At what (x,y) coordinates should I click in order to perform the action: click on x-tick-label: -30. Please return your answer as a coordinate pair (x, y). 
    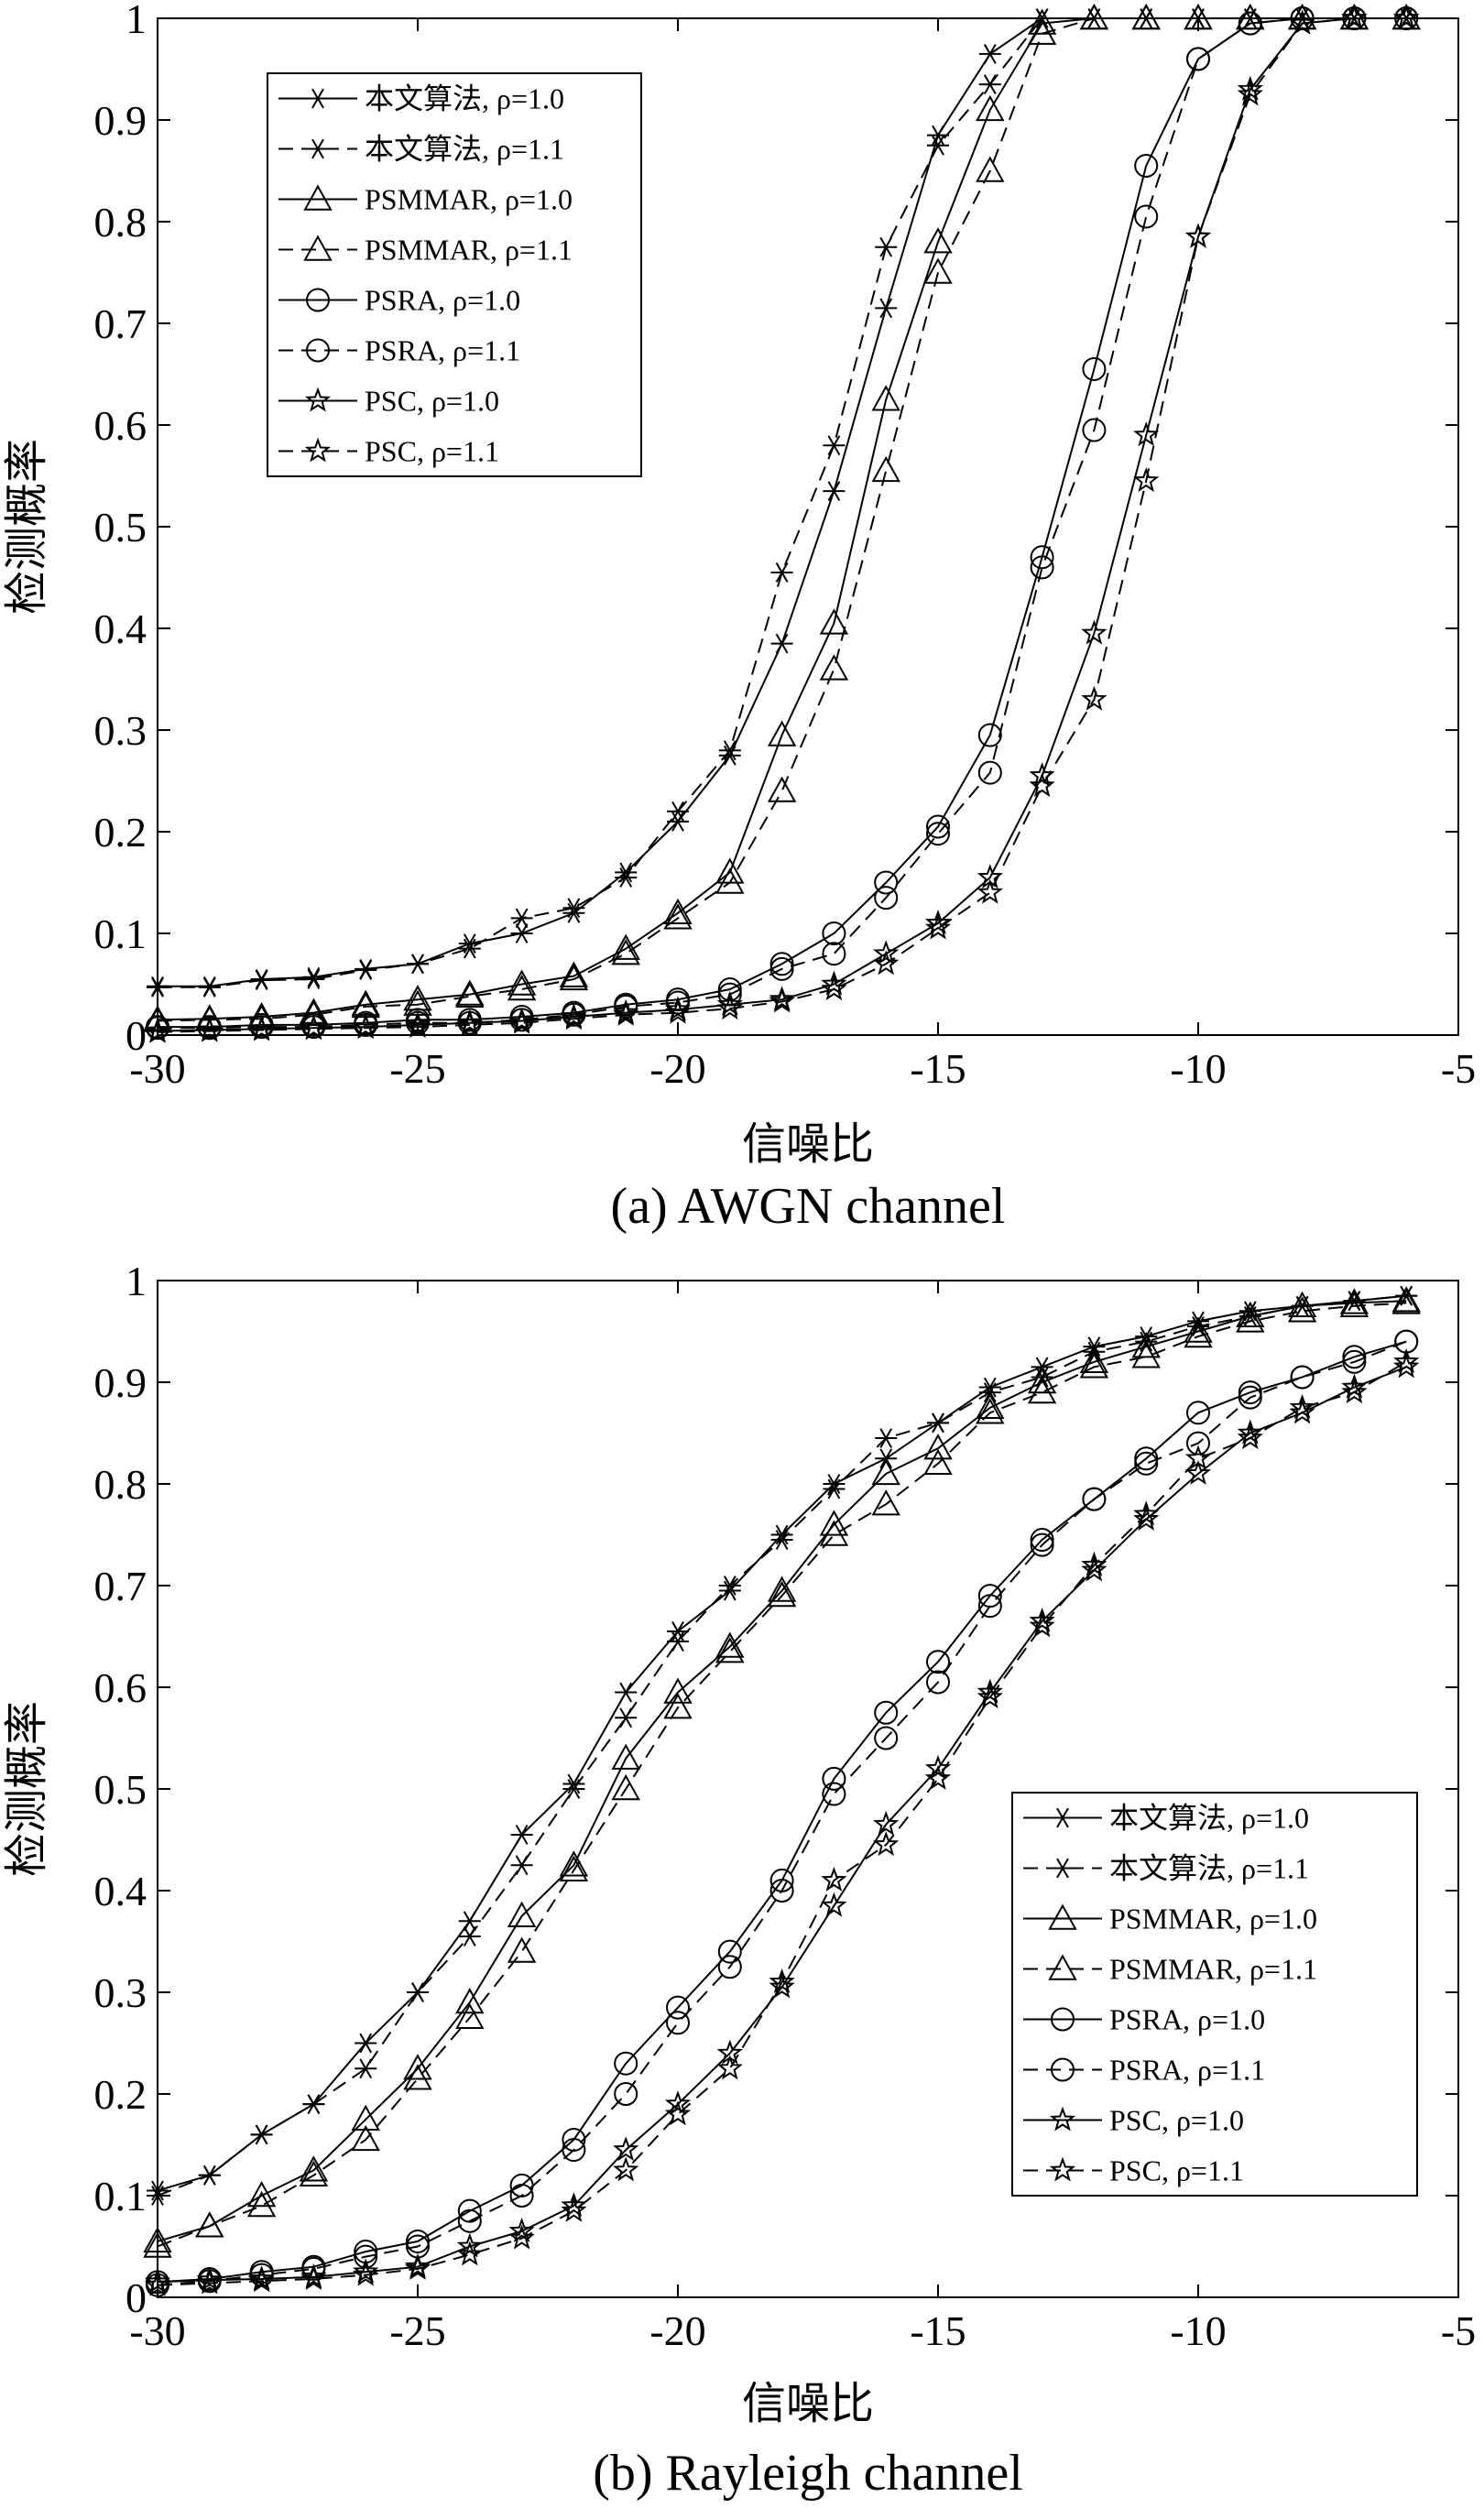
    Looking at the image, I should click on (157, 2330).